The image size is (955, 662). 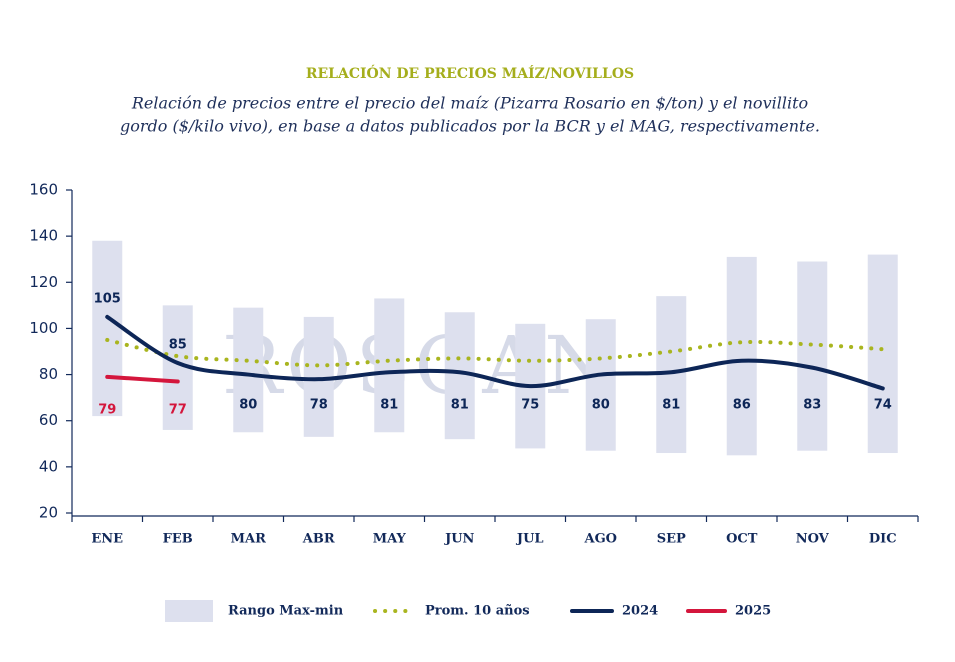 What do you see at coordinates (671, 539) in the screenshot?
I see `x-tick-label: SEP` at bounding box center [671, 539].